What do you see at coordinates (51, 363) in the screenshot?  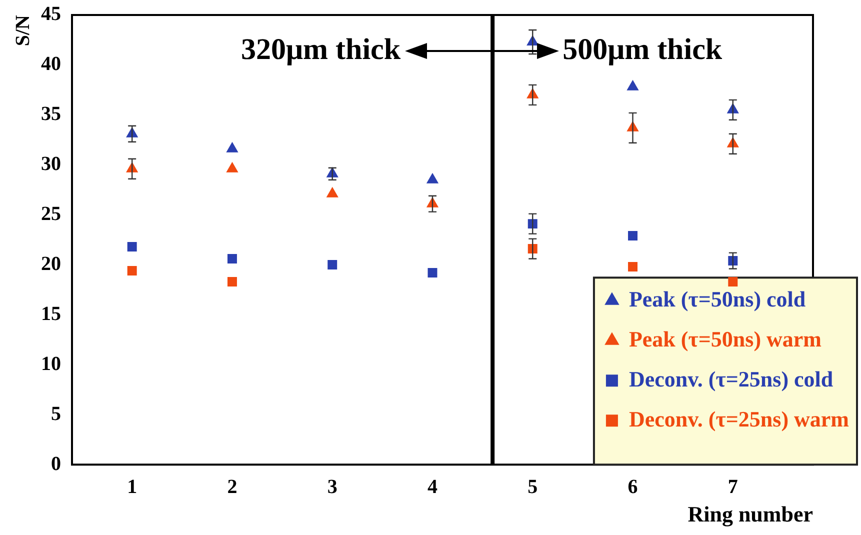 I see `y-tick-label: 10` at bounding box center [51, 363].